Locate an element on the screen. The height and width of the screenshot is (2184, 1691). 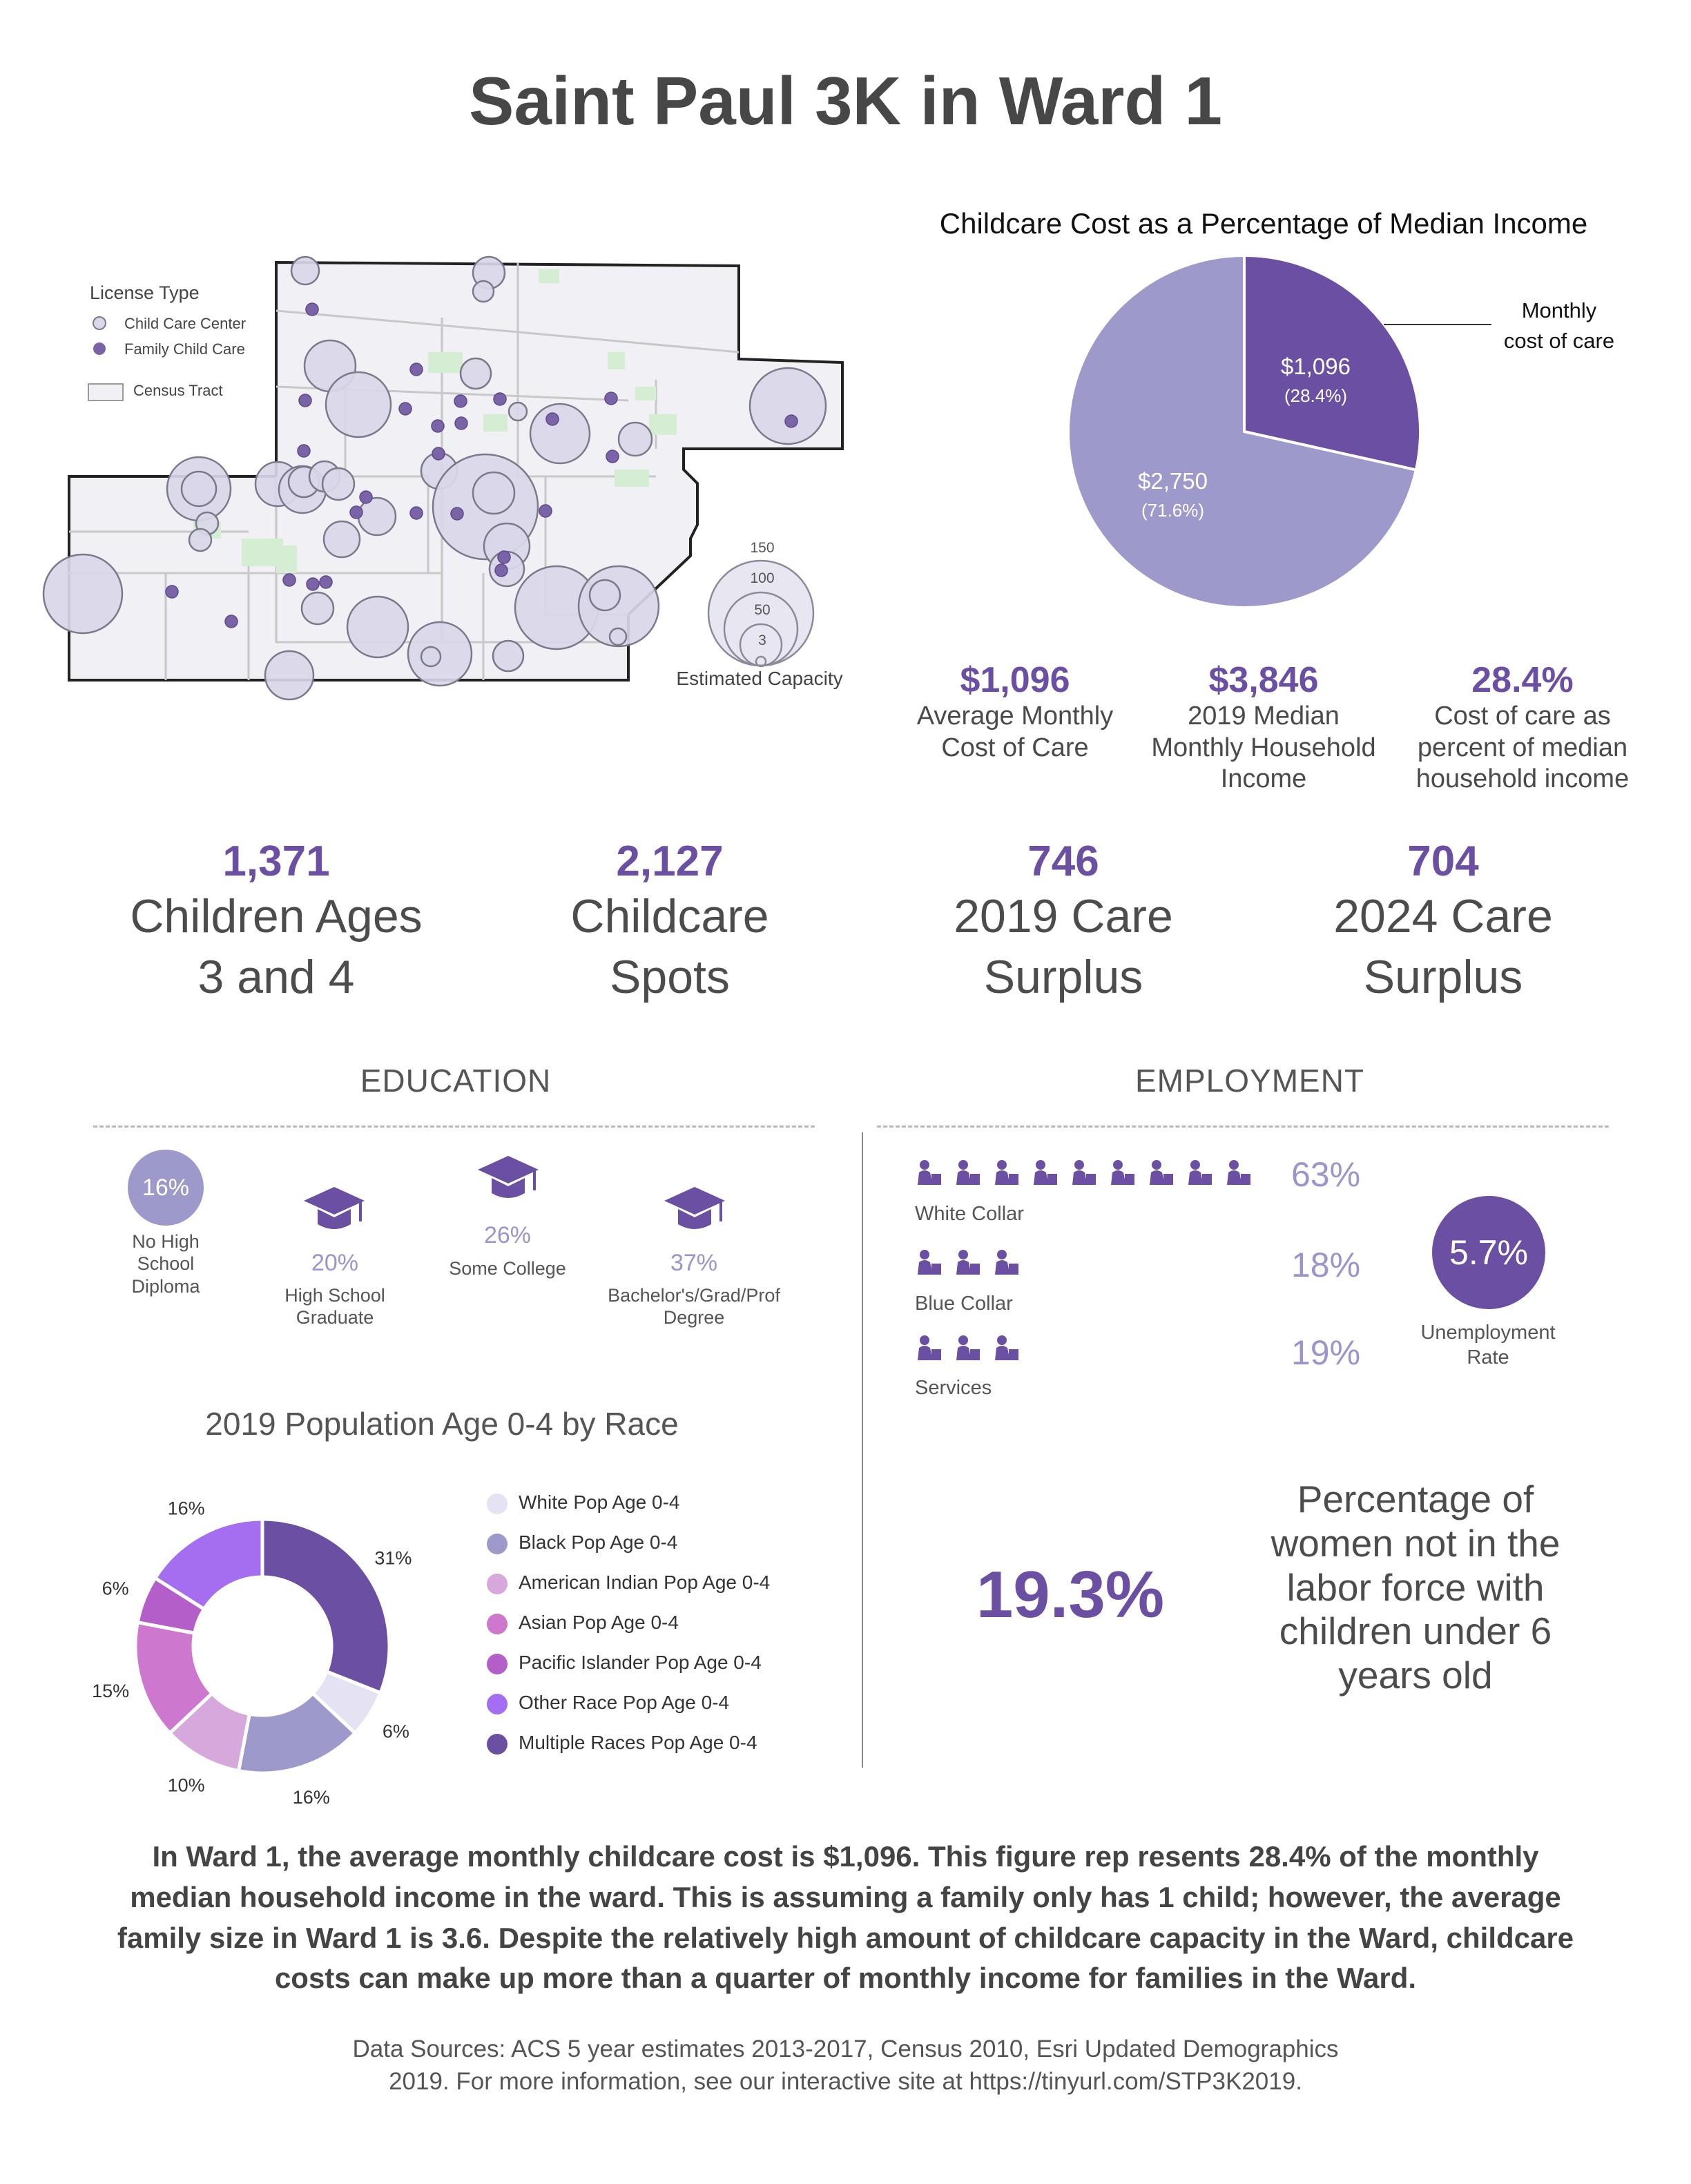
edu-label: Some College is located at coordinates (507, 1268).